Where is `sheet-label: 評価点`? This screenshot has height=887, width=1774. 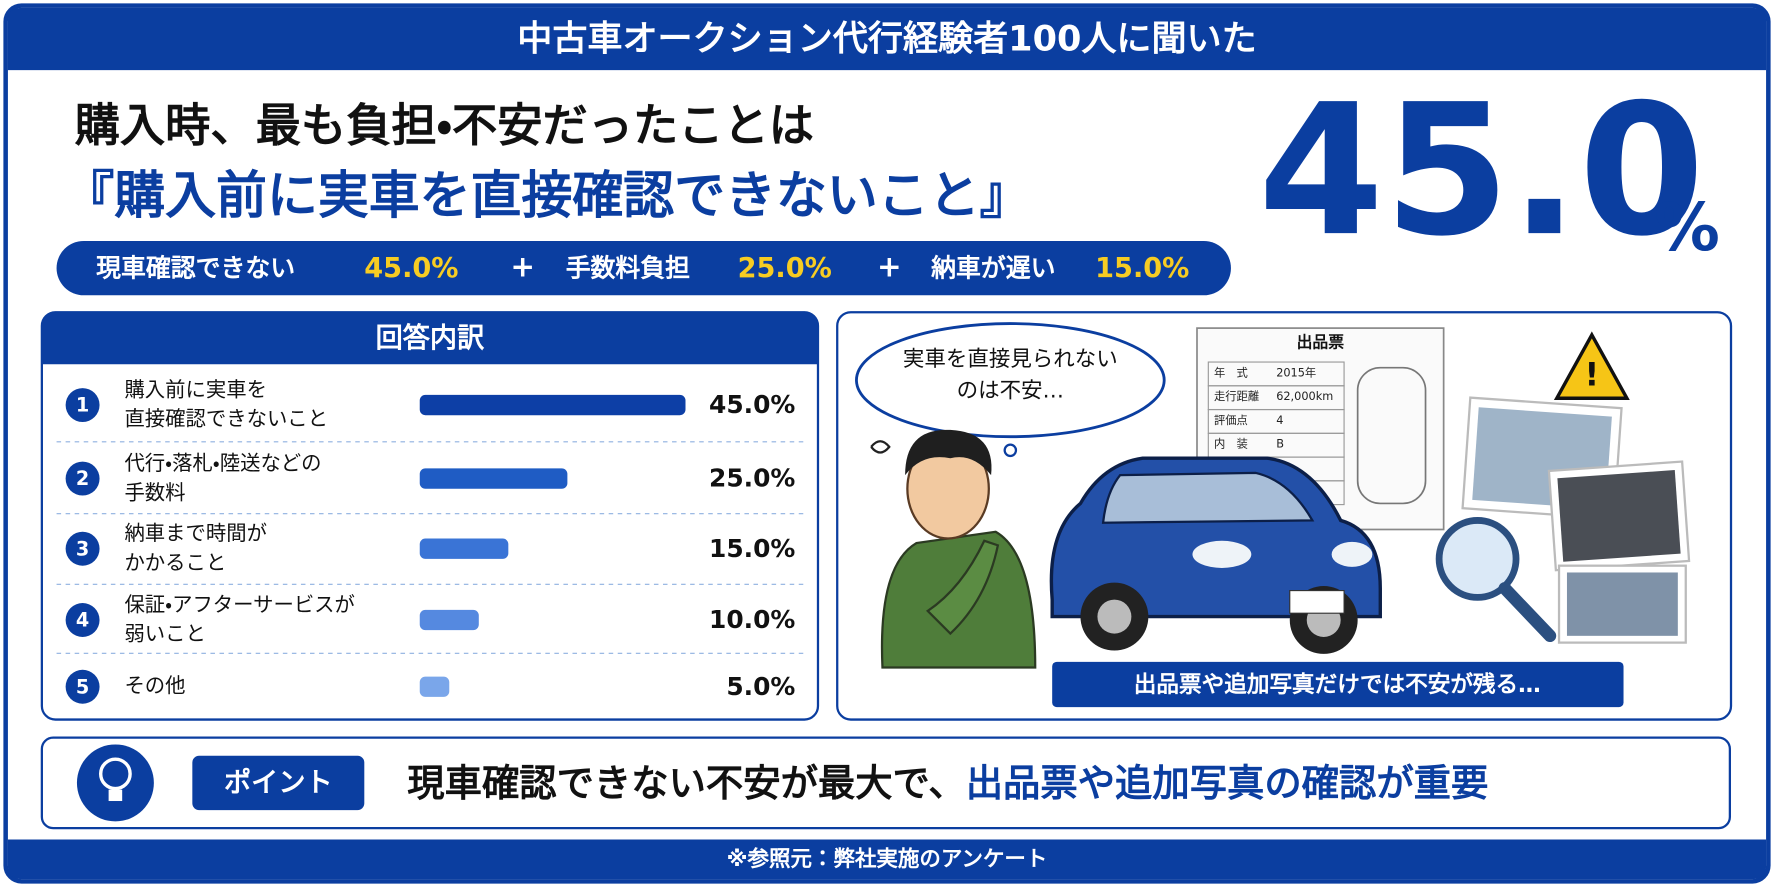 sheet-label: 評価点 is located at coordinates (1231, 420).